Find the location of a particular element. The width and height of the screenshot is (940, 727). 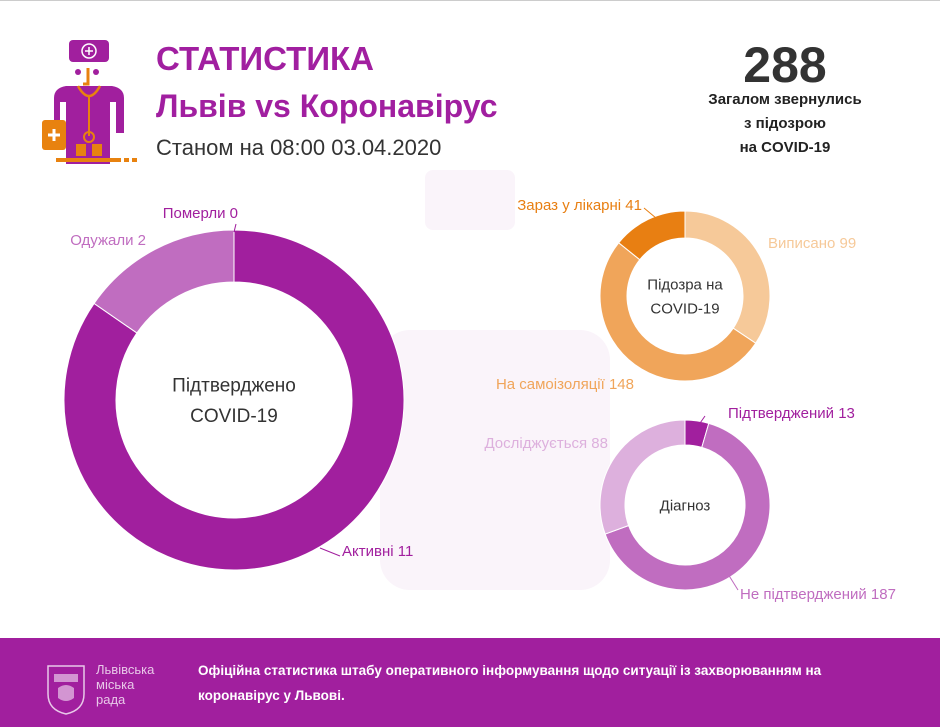

logo-line: міська is located at coordinates (115, 684).